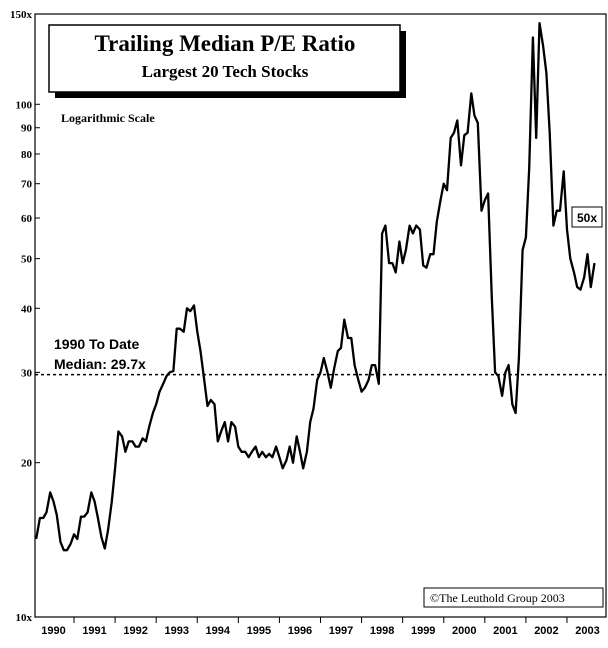  I want to click on y-tick-label: 40, so click(27, 309).